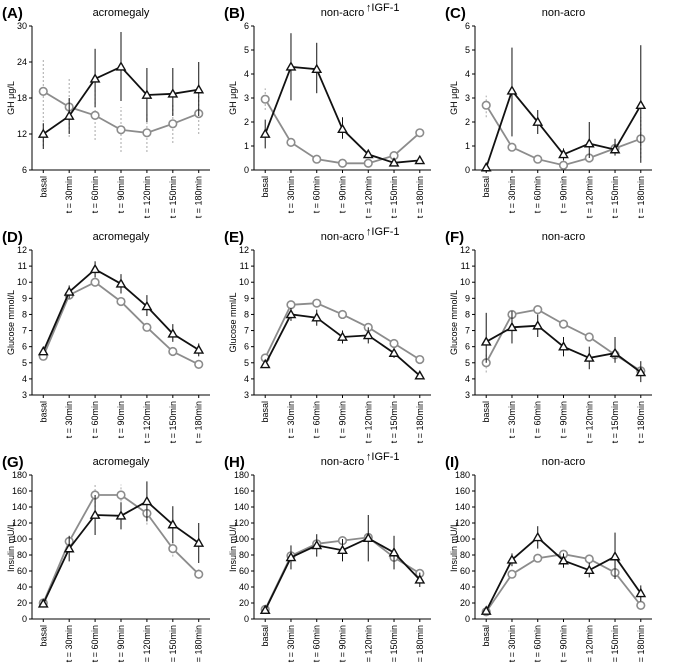  What do you see at coordinates (244, 282) in the screenshot?
I see `y-tick-label: 10` at bounding box center [244, 282].